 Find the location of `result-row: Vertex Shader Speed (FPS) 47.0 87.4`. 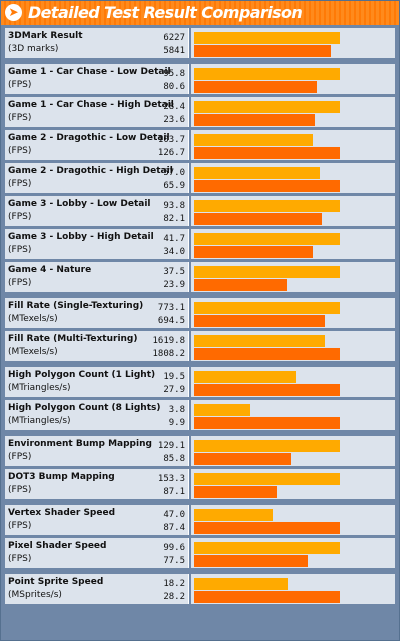

result-row: Vertex Shader Speed (FPS) 47.0 87.4 is located at coordinates (200, 520).